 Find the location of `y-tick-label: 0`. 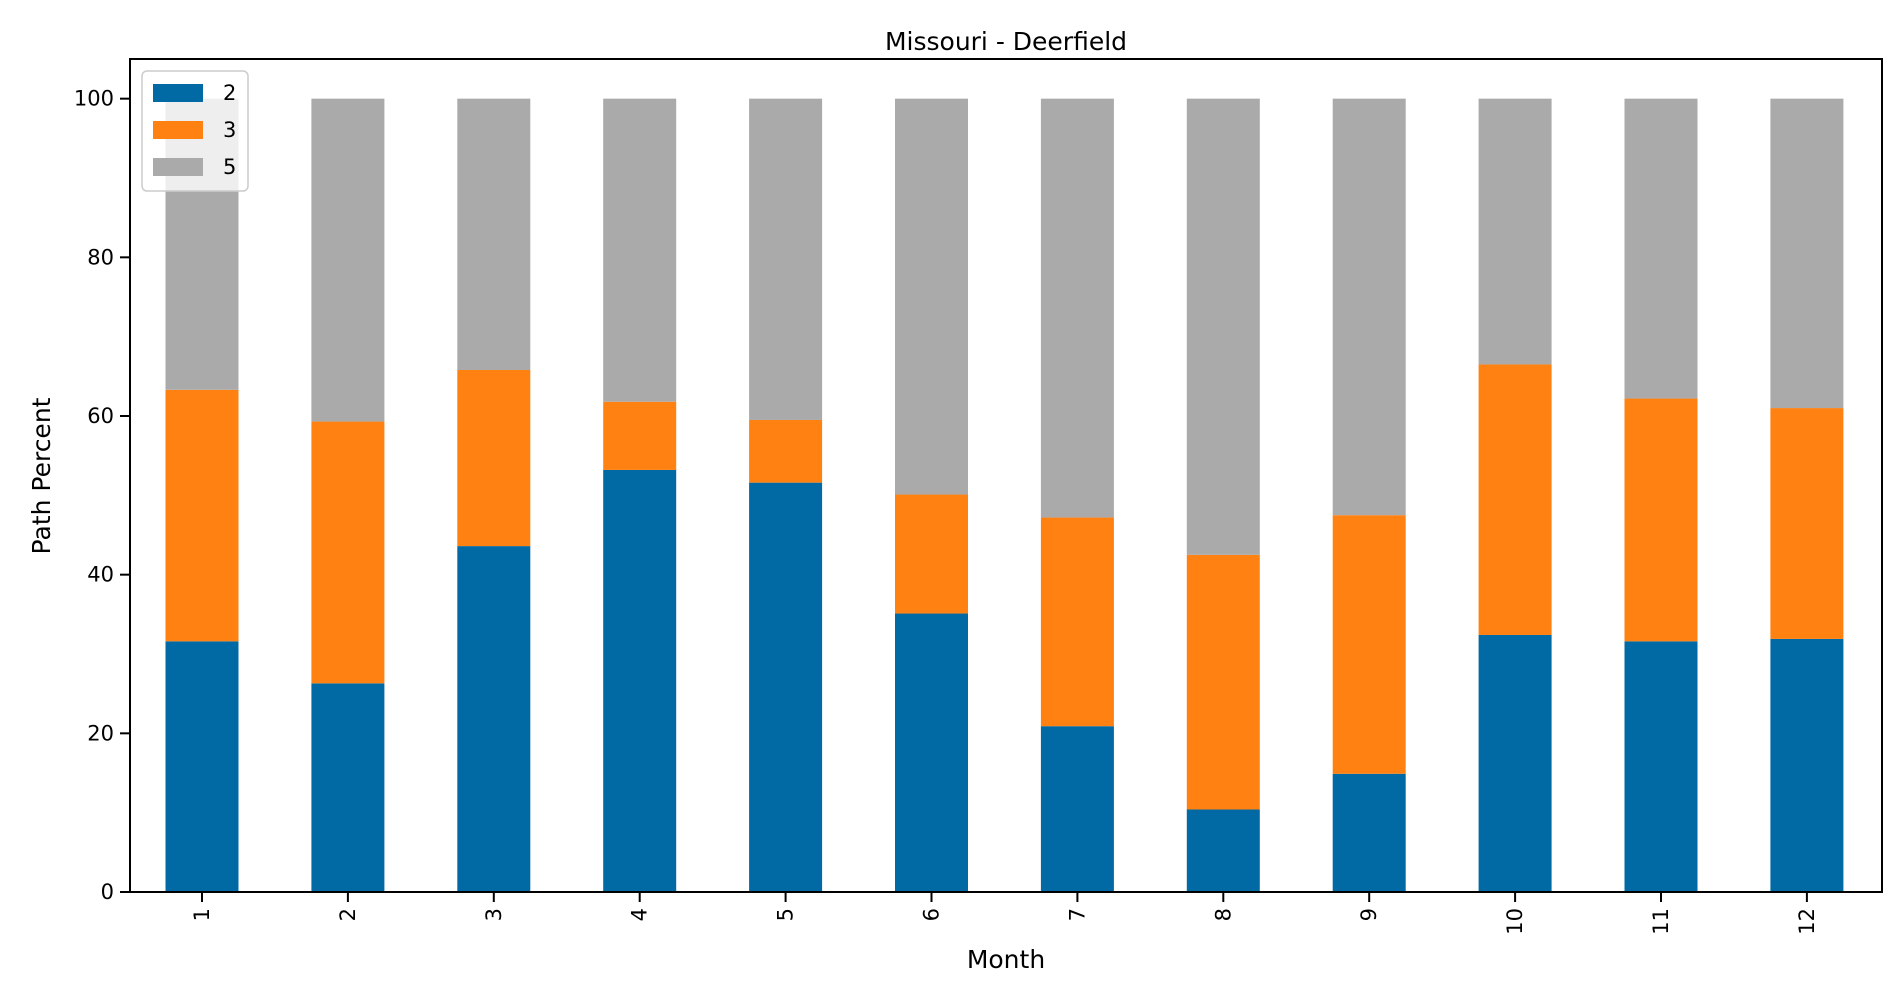

y-tick-label: 0 is located at coordinates (107, 892).